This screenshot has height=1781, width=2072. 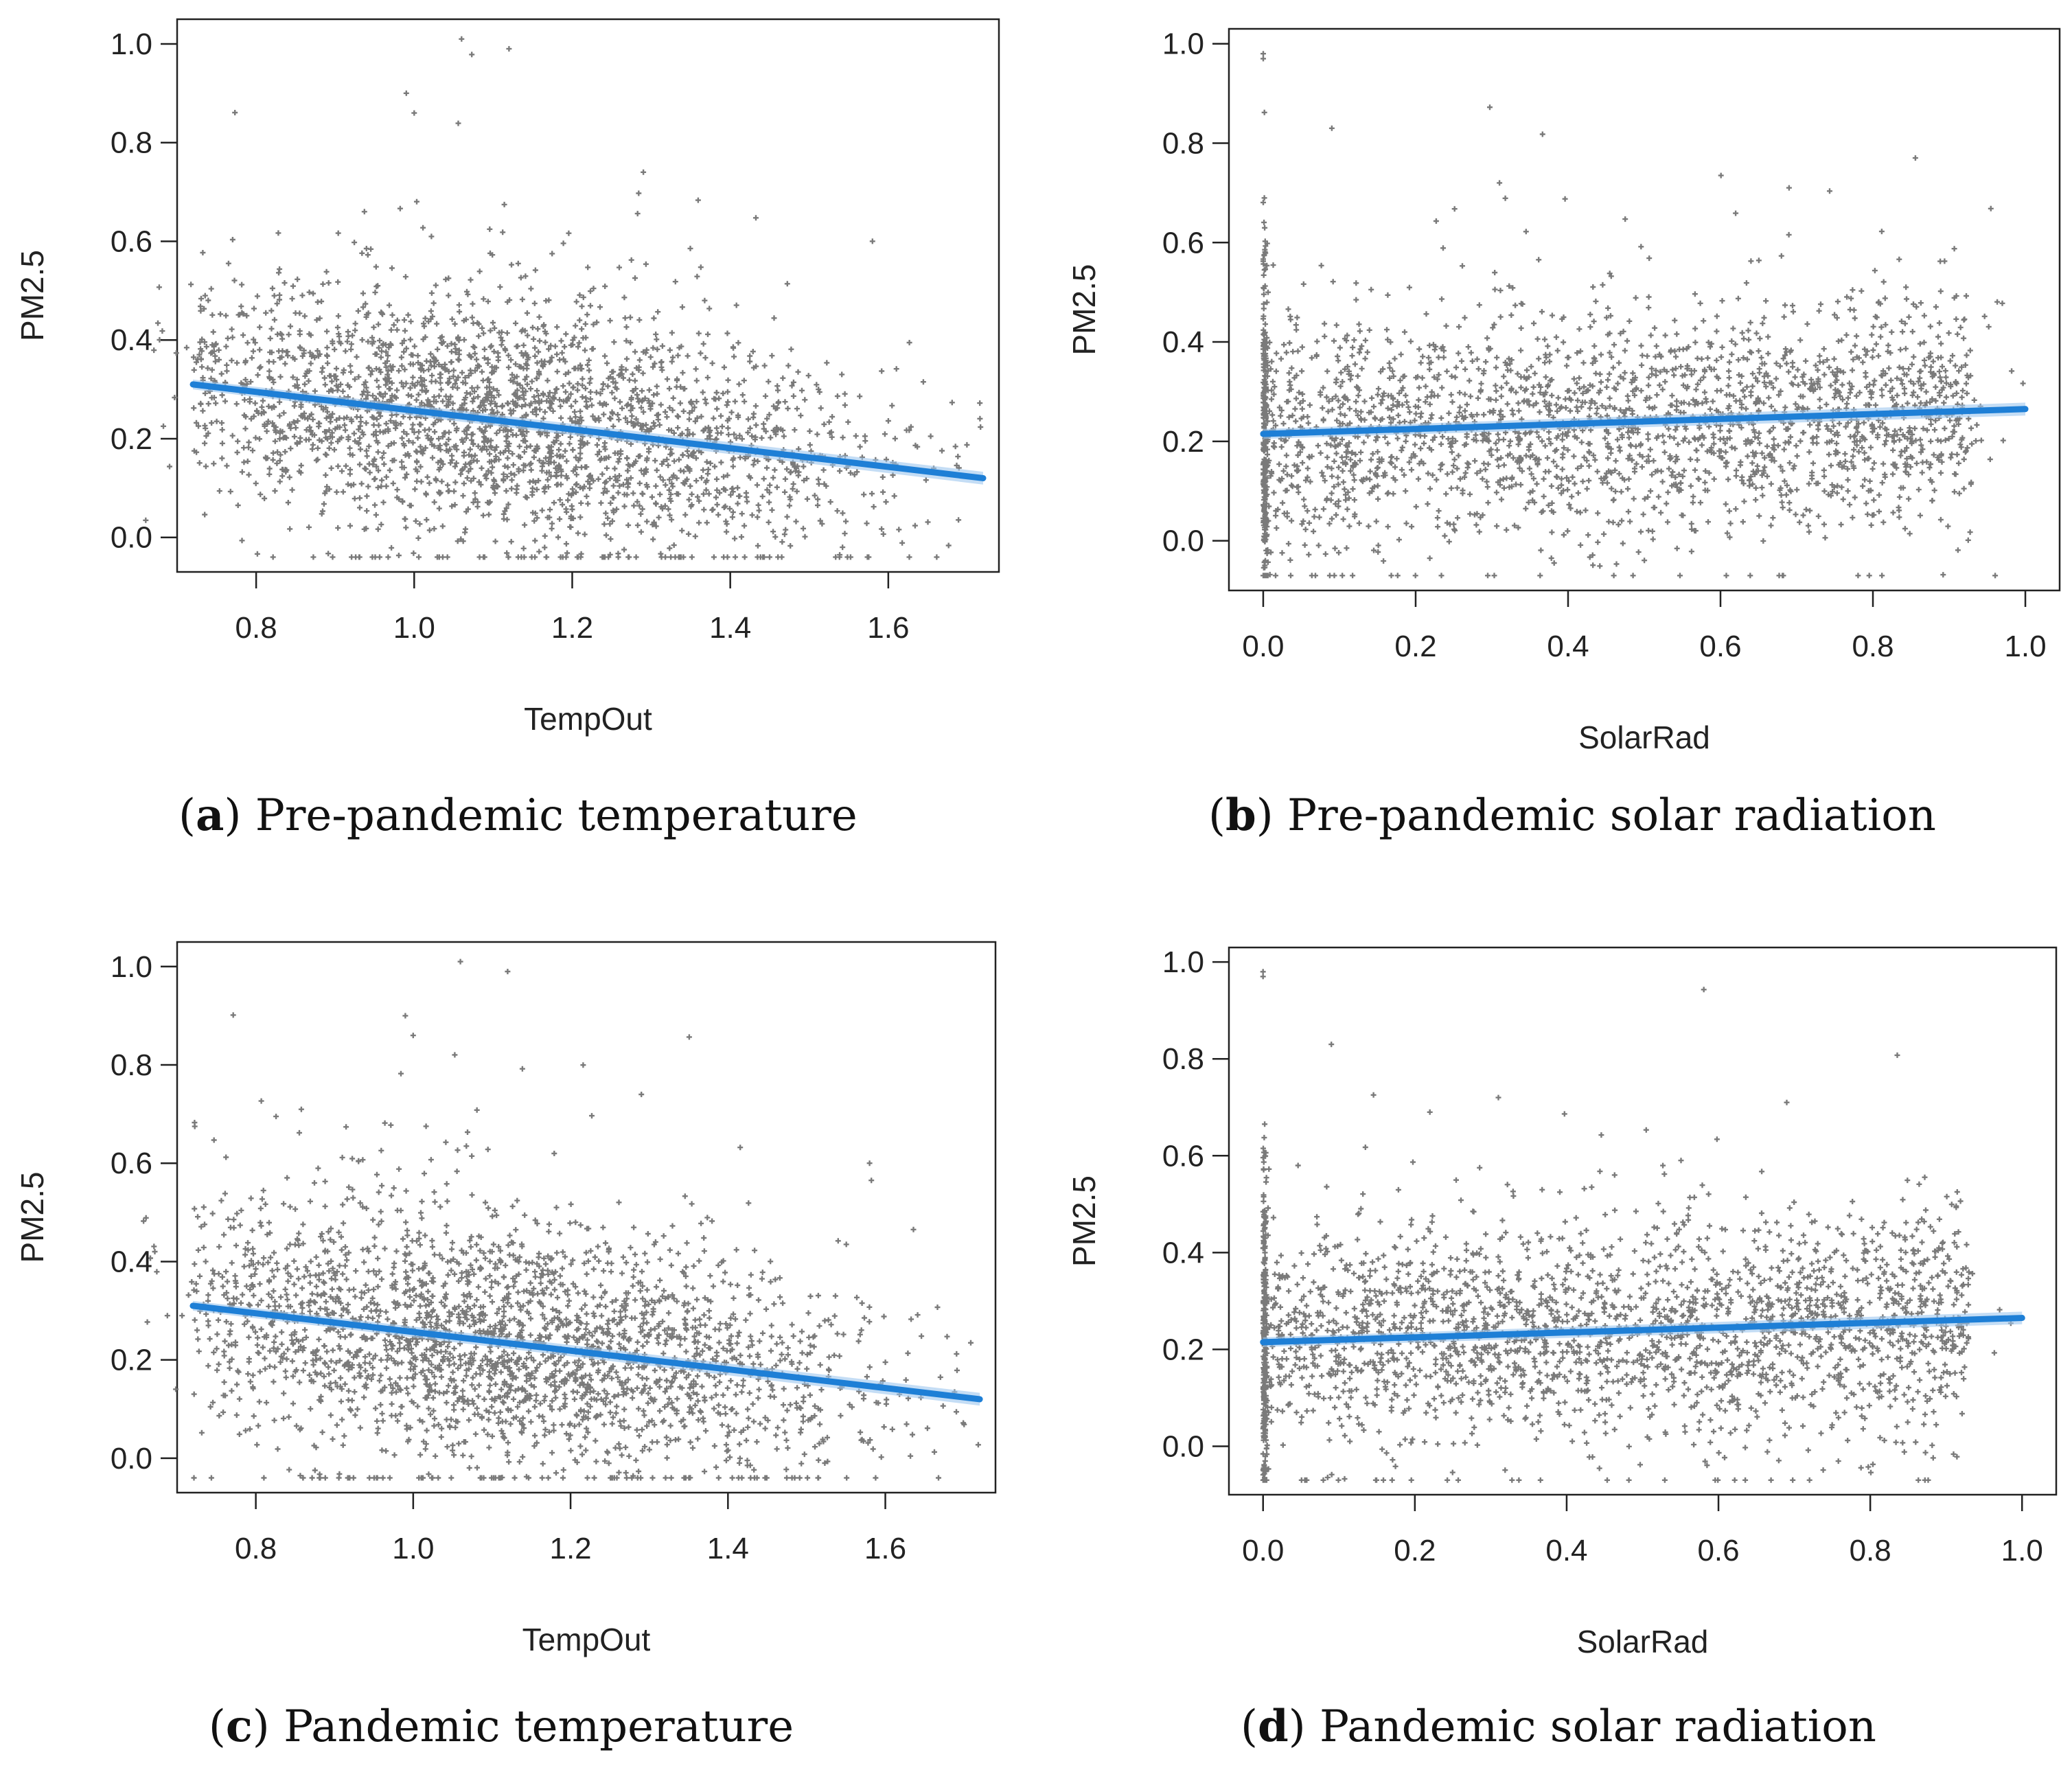 I want to click on caption-d: (d) Pandemic solar radiation, so click(x=1558, y=1726).